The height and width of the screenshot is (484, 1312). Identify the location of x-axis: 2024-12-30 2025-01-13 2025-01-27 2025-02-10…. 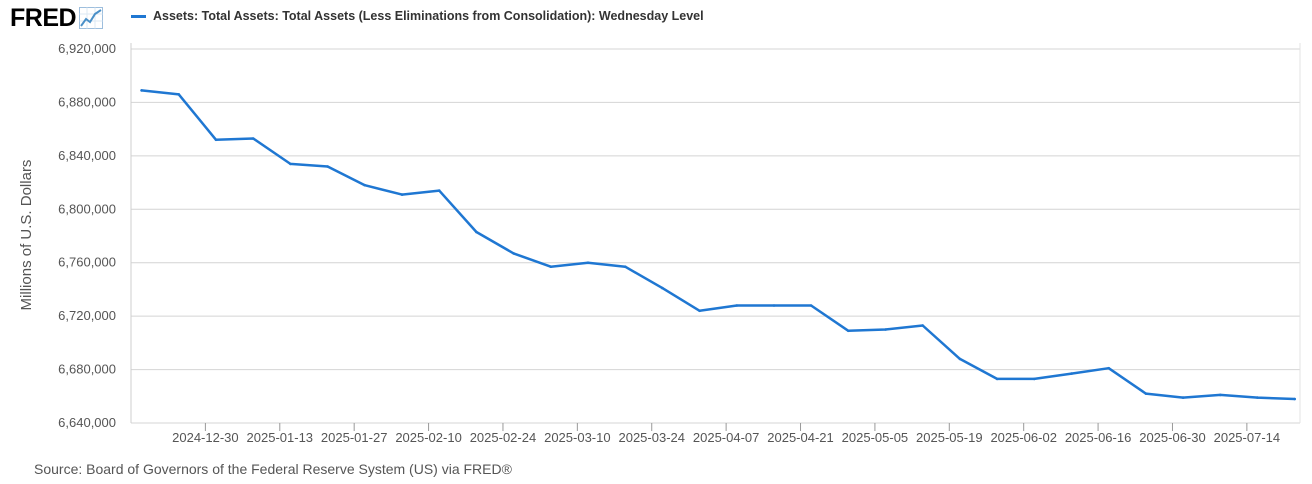
(726, 434).